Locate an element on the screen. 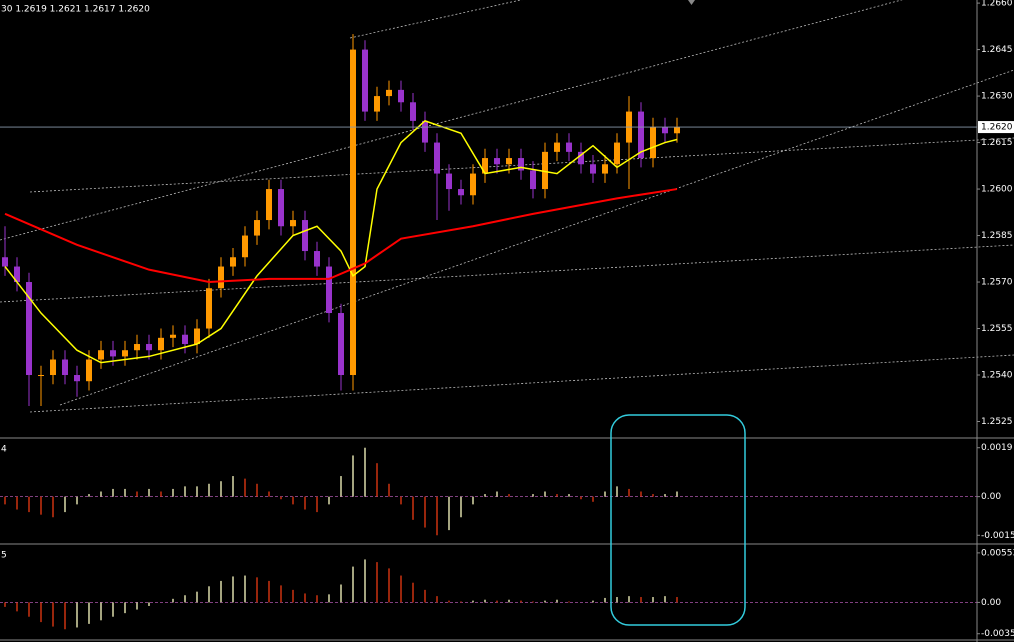 Image resolution: width=1014 pixels, height=642 pixels. current-price-label: 1.2620 is located at coordinates (997, 128).